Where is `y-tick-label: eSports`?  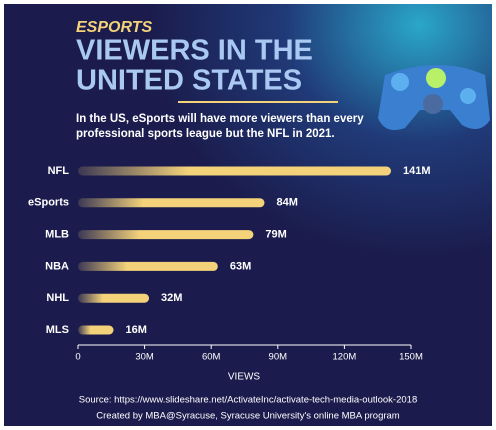 y-tick-label: eSports is located at coordinates (48, 203).